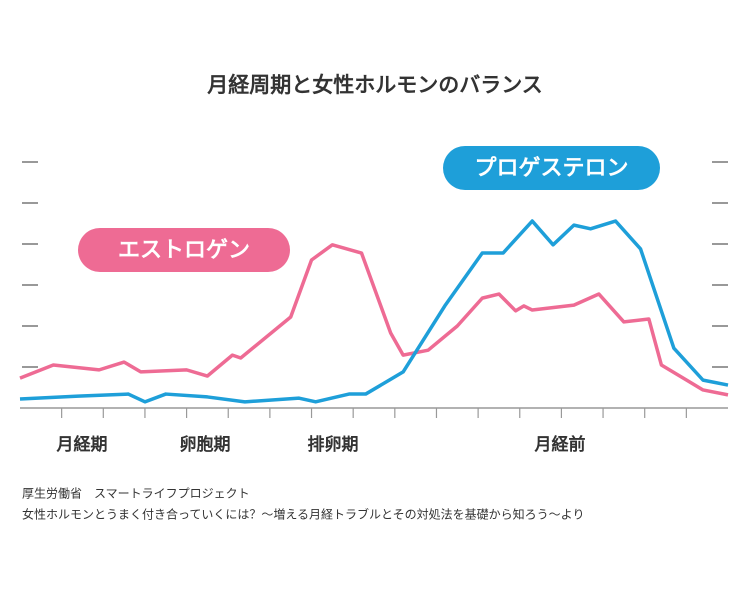 Image resolution: width=750 pixels, height=590 pixels. Describe the element at coordinates (136, 494) in the screenshot. I see `source: 厚生労働省 スマートライフプロジェクト` at that location.